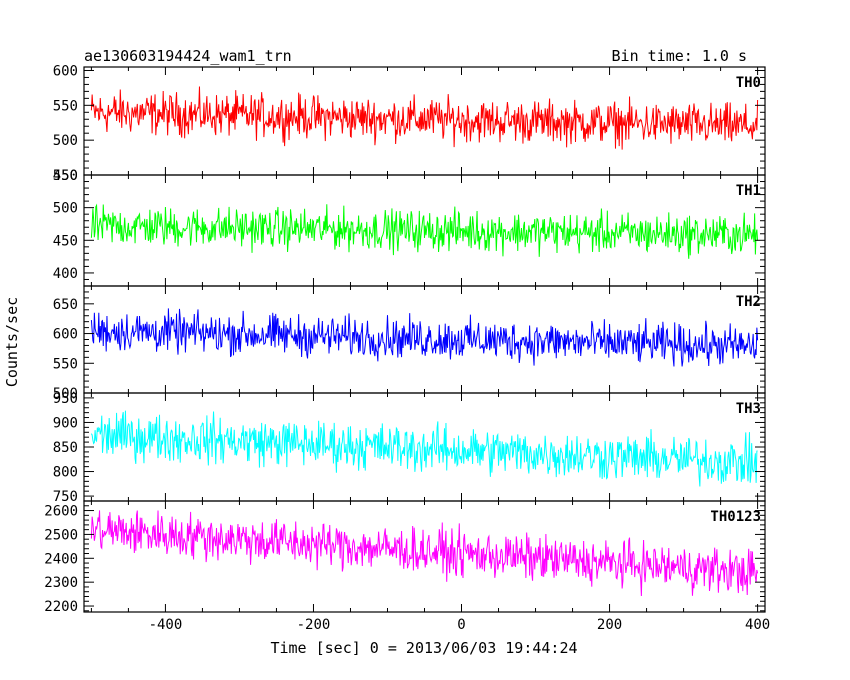 Image resolution: width=850 pixels, height=680 pixels. What do you see at coordinates (748, 83) in the screenshot?
I see `panel-label-th0: TH0` at bounding box center [748, 83].